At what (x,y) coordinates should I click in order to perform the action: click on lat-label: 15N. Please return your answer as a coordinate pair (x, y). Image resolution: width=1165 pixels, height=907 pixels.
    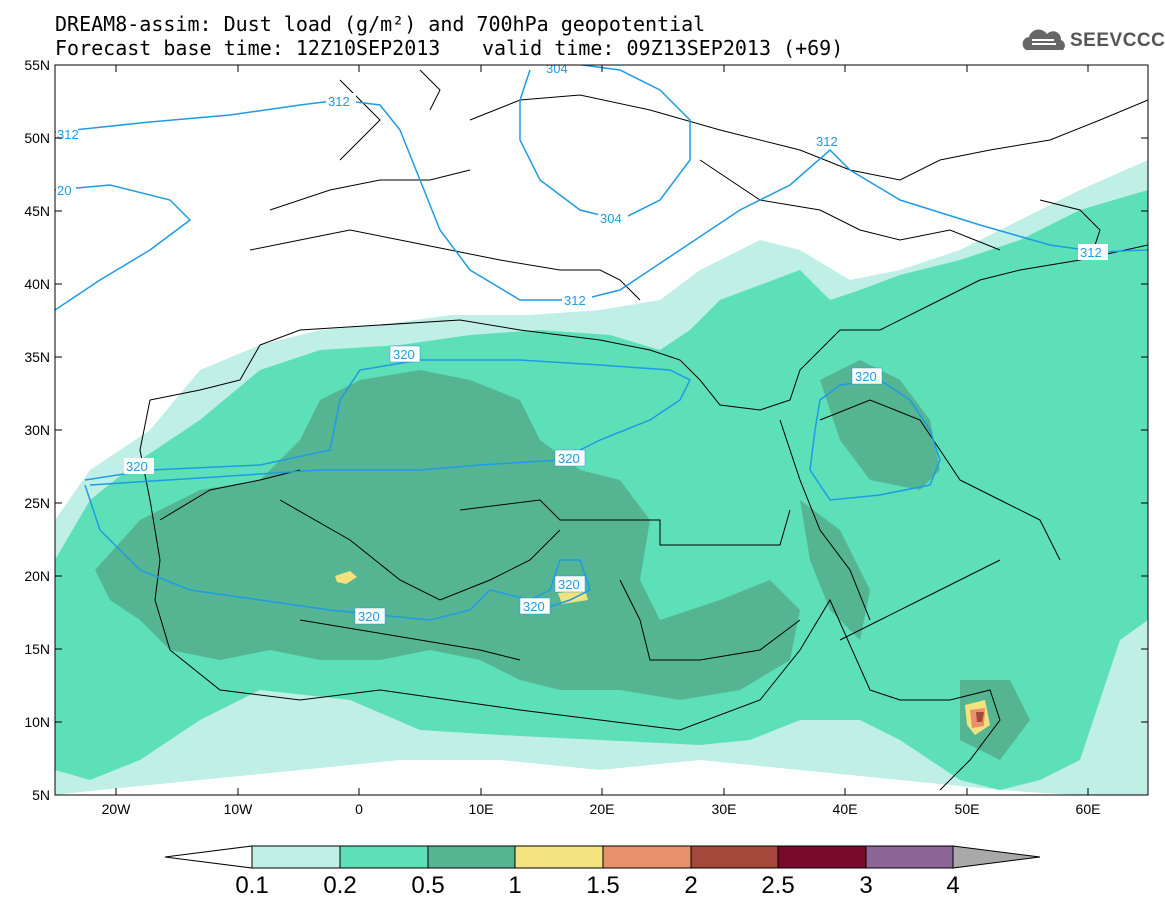
    Looking at the image, I should click on (37, 649).